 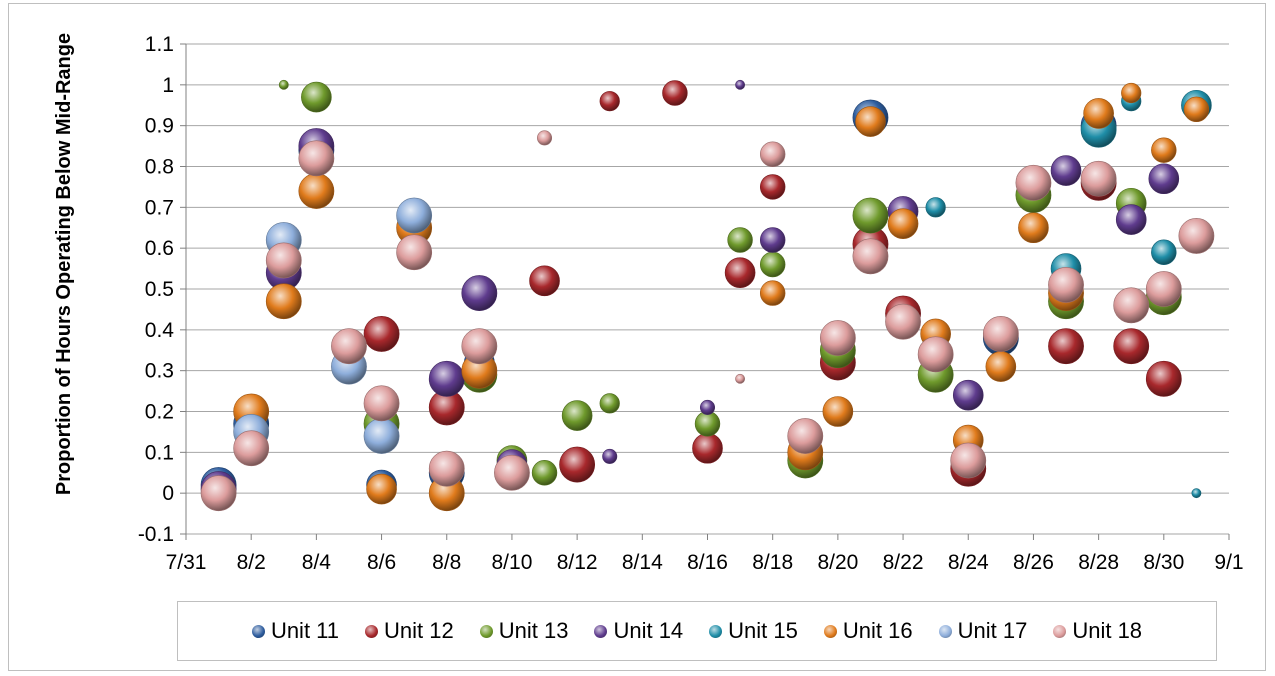 I want to click on x-tick-label: 8/30, so click(x=1163, y=562).